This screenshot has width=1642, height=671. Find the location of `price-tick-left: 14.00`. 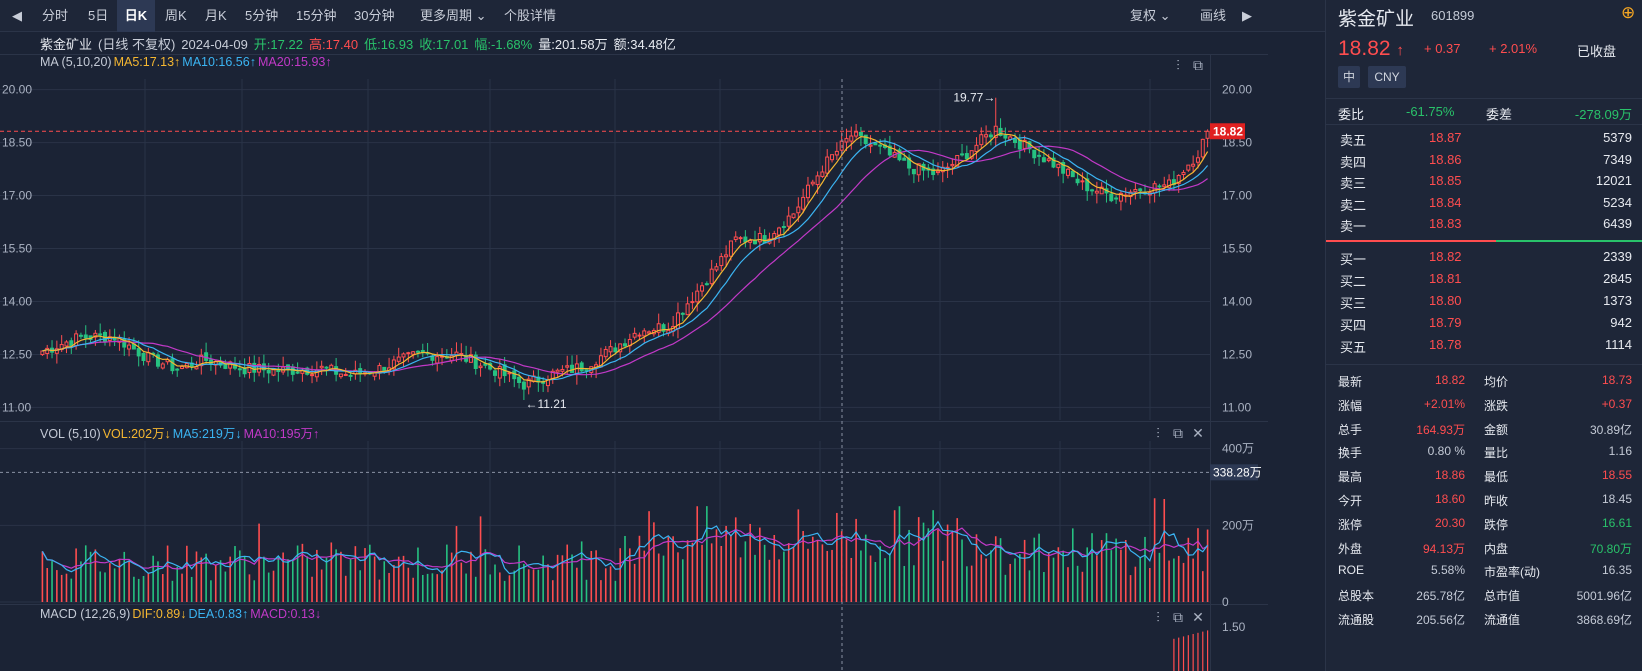

price-tick-left: 14.00 is located at coordinates (17, 301).